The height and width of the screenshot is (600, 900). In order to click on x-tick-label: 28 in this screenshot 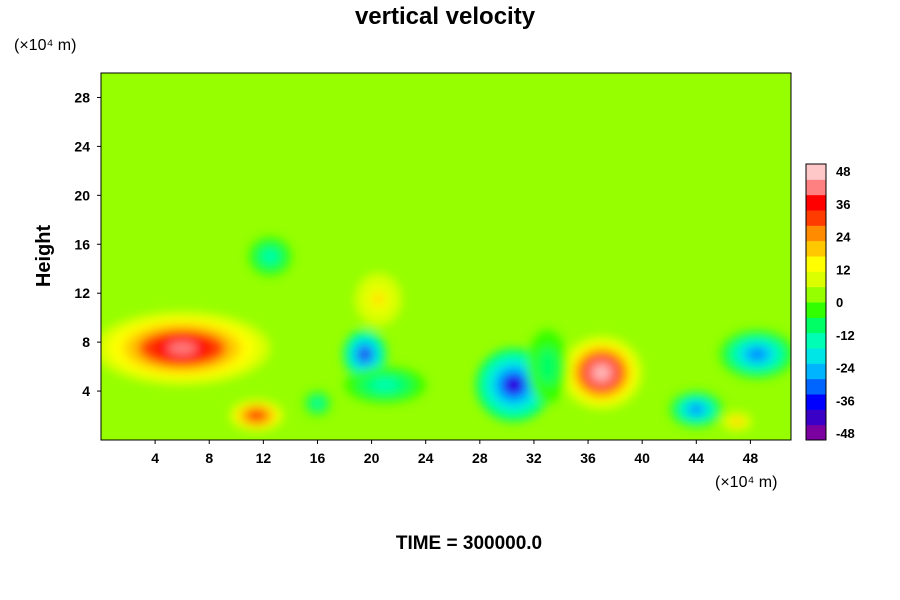, I will do `click(480, 458)`.